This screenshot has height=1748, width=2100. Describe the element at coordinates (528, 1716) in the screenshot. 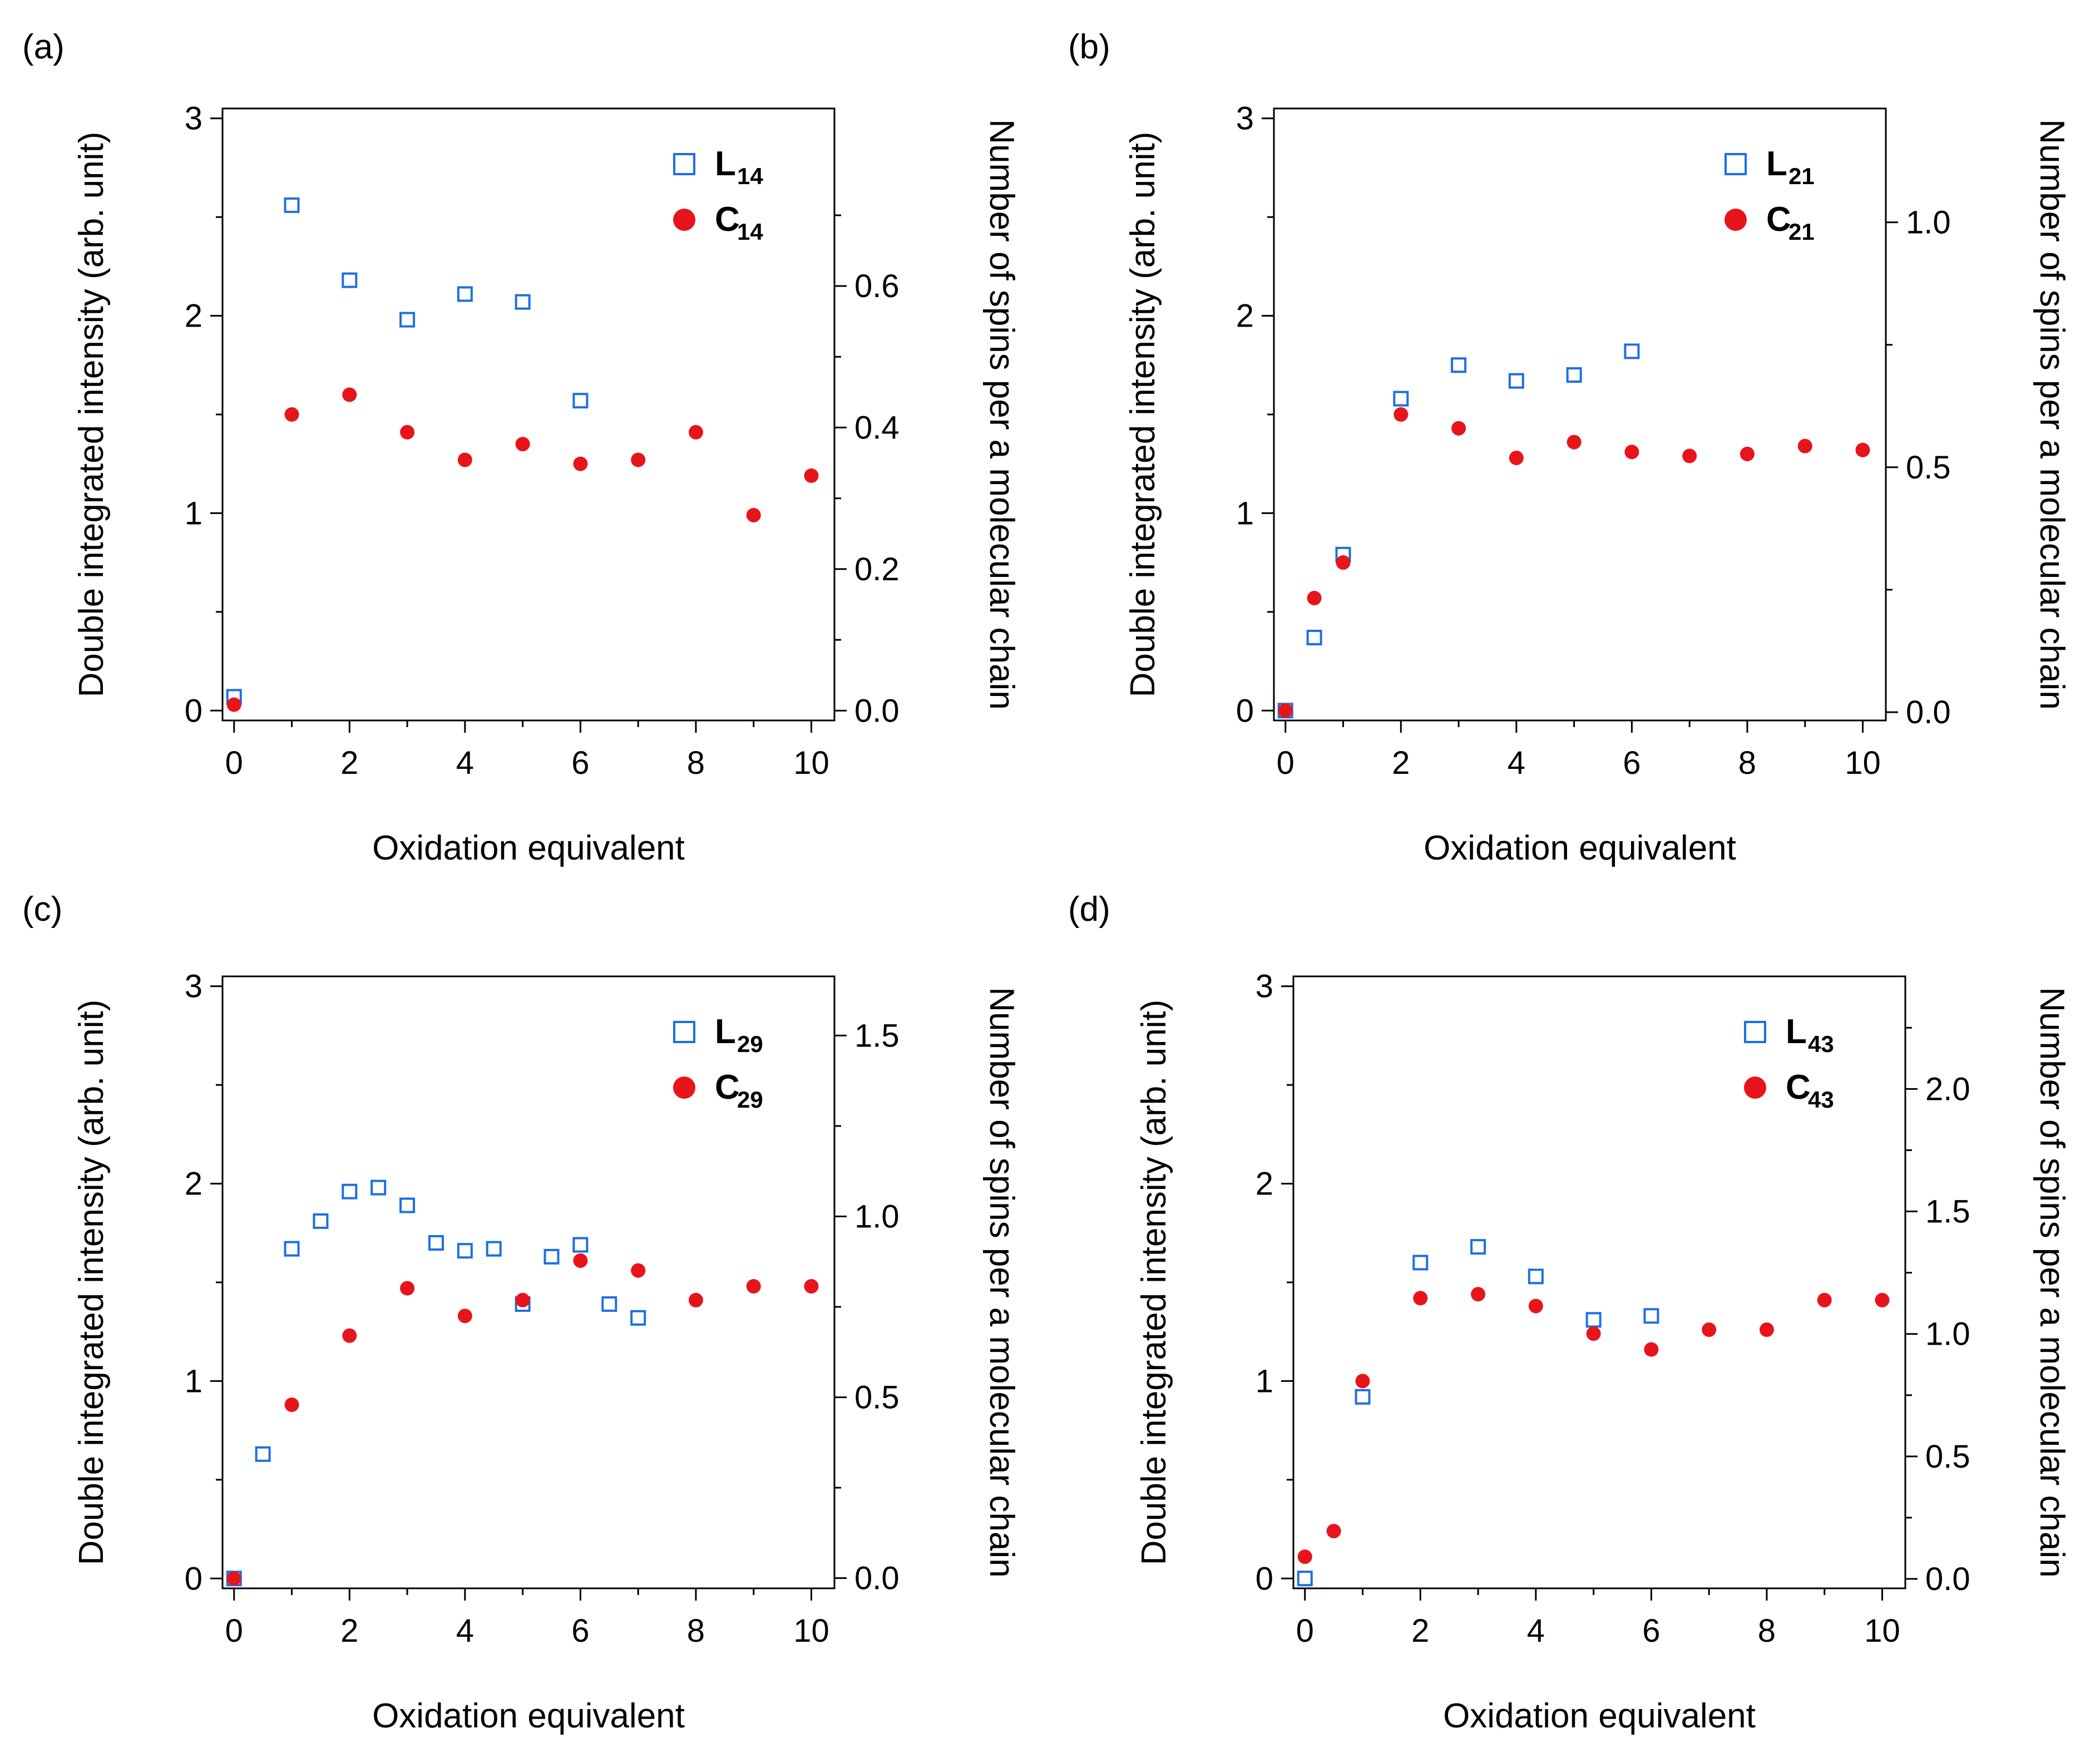

I see `x-axis-title: Oxidation equivalent` at that location.